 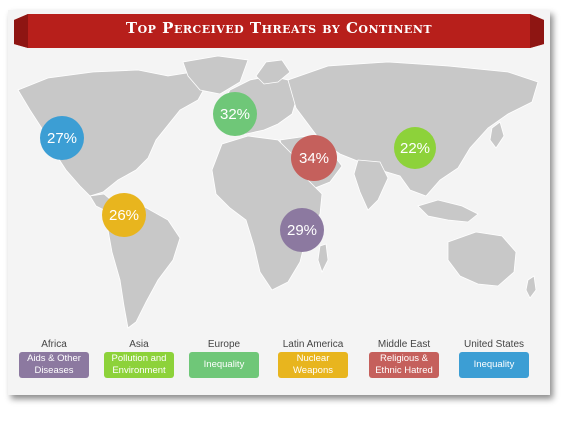 What do you see at coordinates (273, 72) in the screenshot?
I see `scandinavia-landmass` at bounding box center [273, 72].